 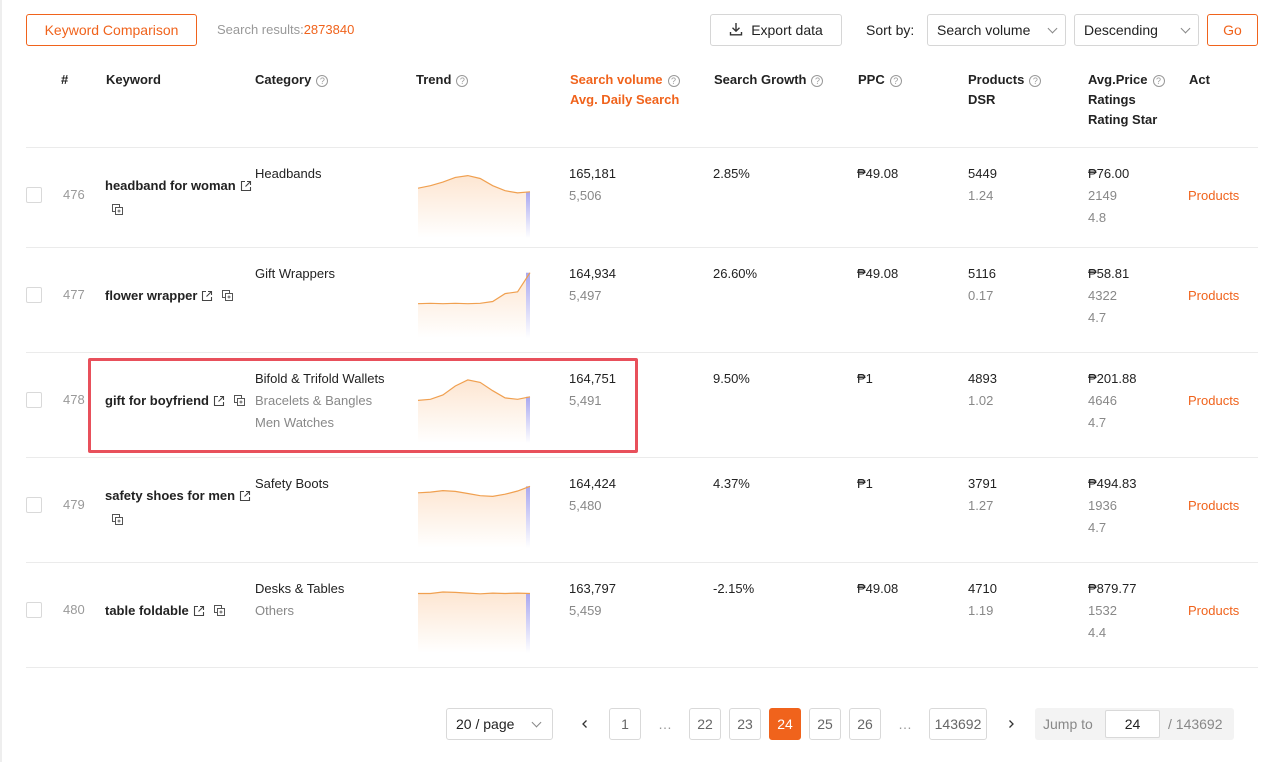 What do you see at coordinates (592, 495) in the screenshot?
I see `volume-cell: 164,424 5,480` at bounding box center [592, 495].